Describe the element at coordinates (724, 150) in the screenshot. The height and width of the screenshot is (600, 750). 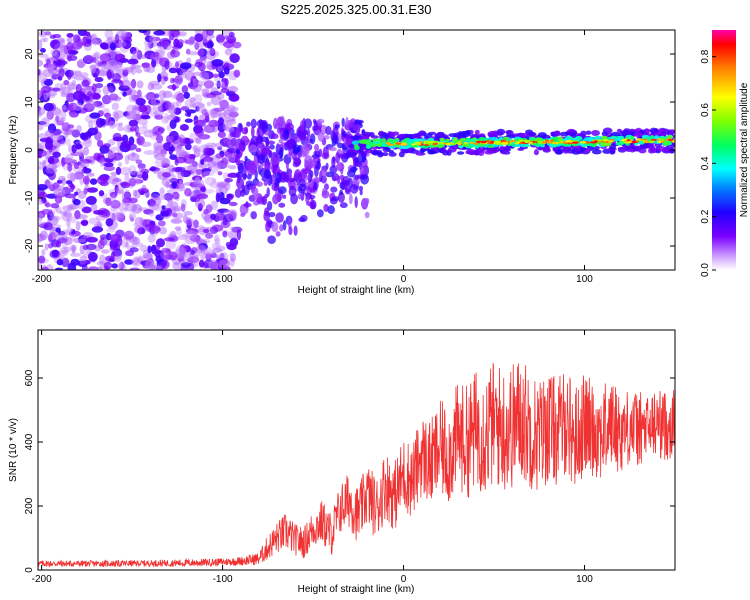
I see `colorbar-gradient` at that location.